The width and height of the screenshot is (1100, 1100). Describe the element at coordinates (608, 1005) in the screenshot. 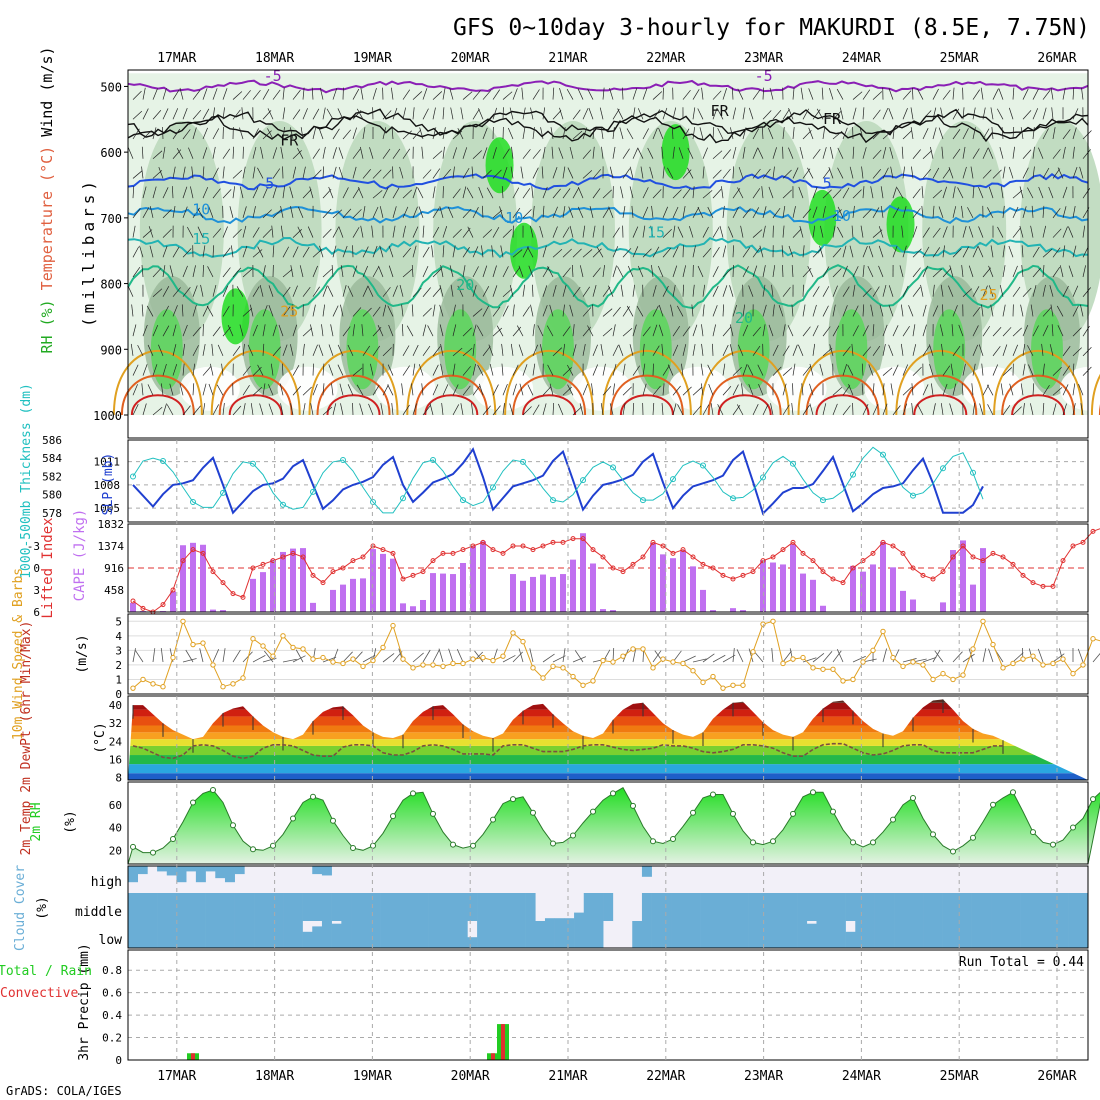

I see `panel-frame` at that location.